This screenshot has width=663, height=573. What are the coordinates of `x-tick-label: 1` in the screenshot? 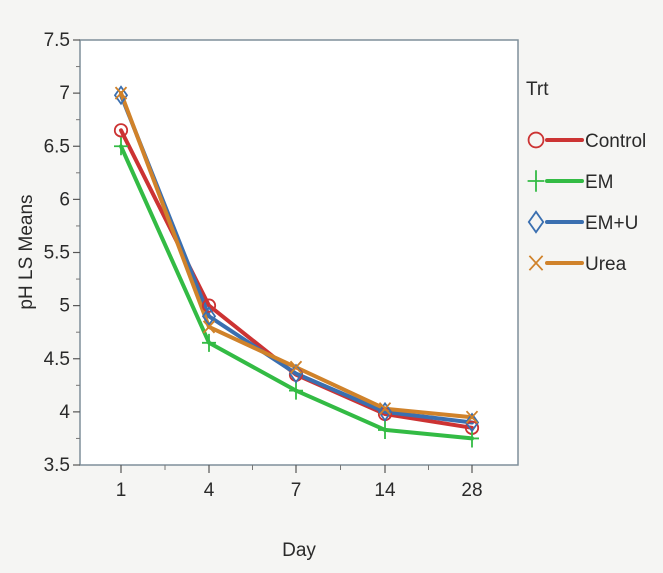 It's located at (121, 490).